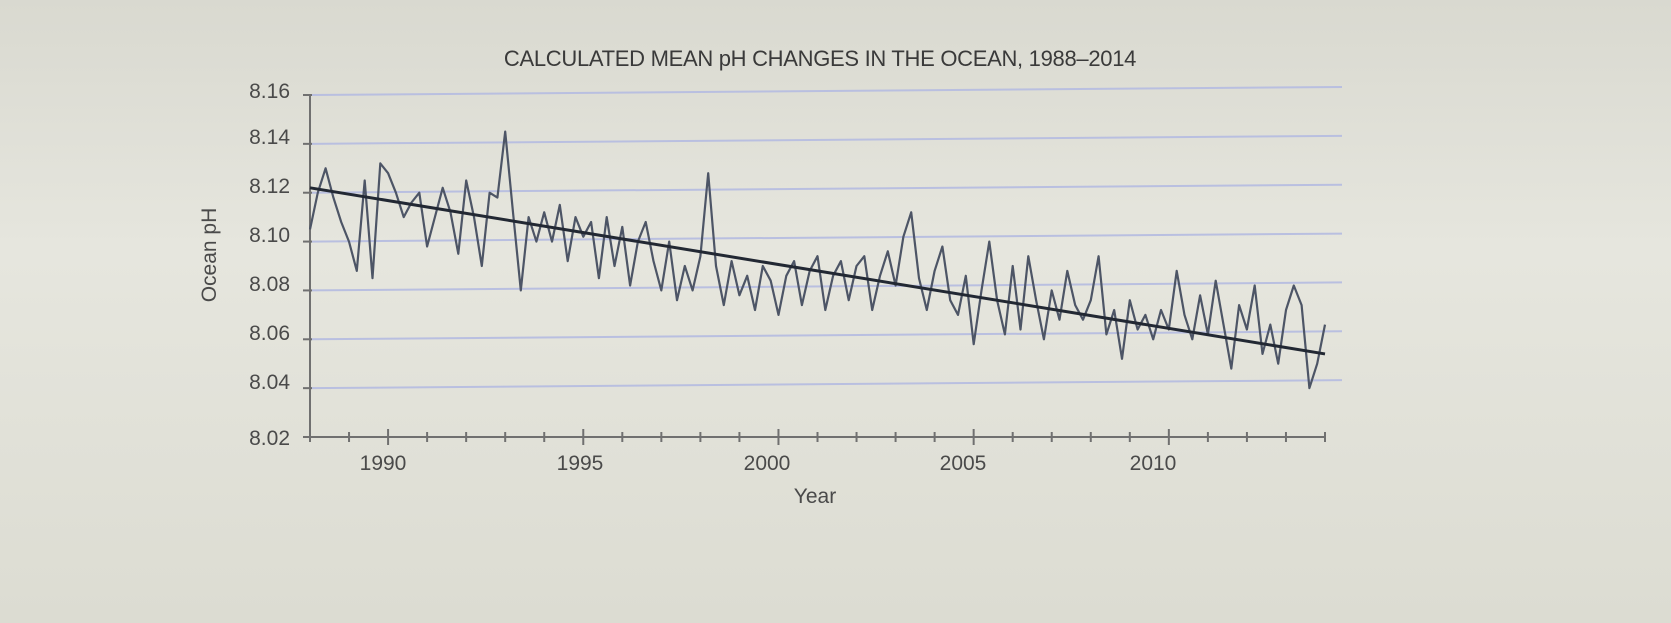  What do you see at coordinates (269, 333) in the screenshot?
I see `y-tick-label: 8.06` at bounding box center [269, 333].